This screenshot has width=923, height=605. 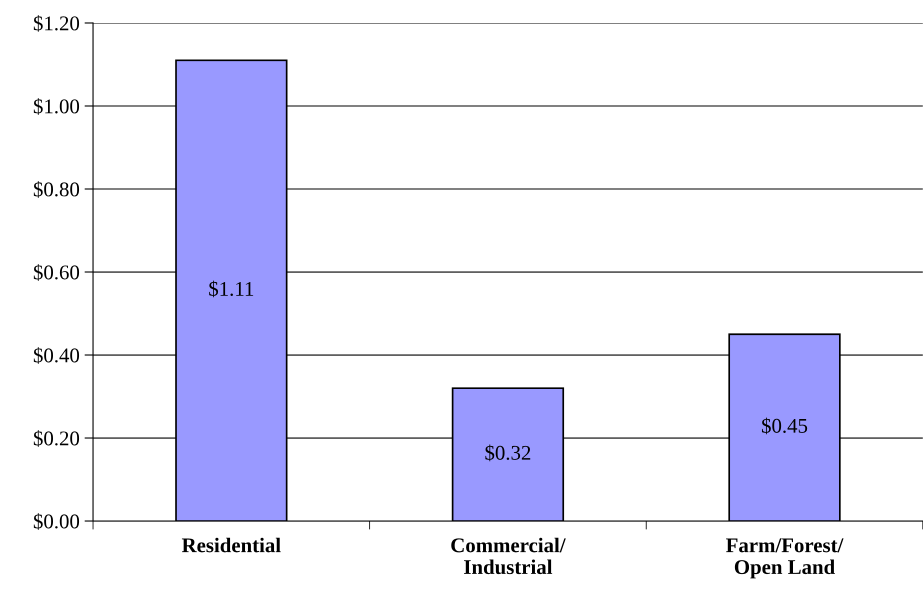 I want to click on x-tick-label: Farm/Forest/ Open Land, so click(x=785, y=558).